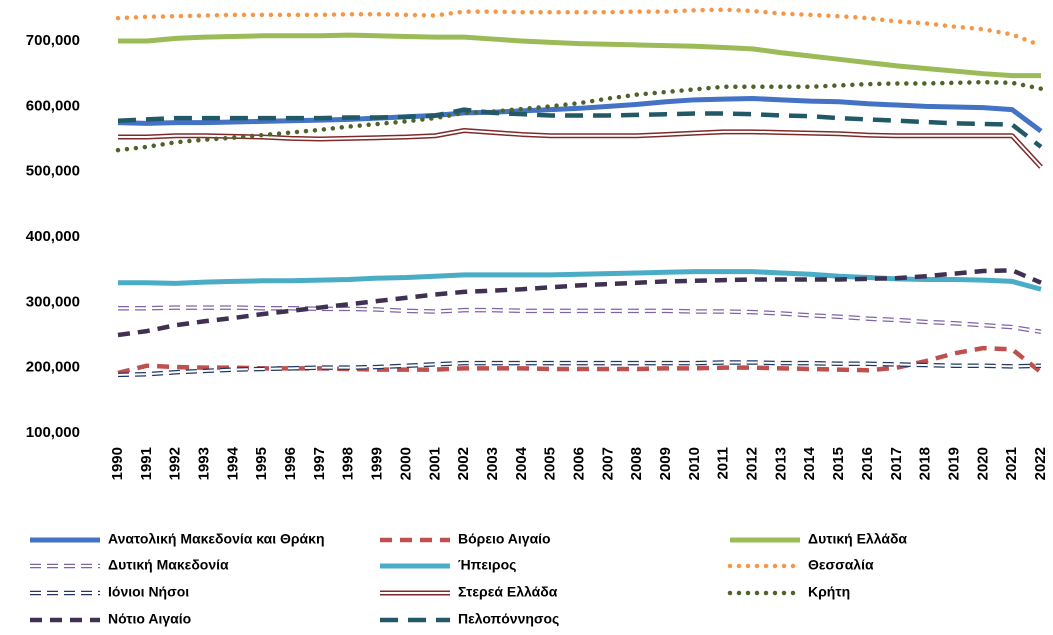 This screenshot has height=635, width=1053. I want to click on x-tick-label: 2008, so click(636, 463).